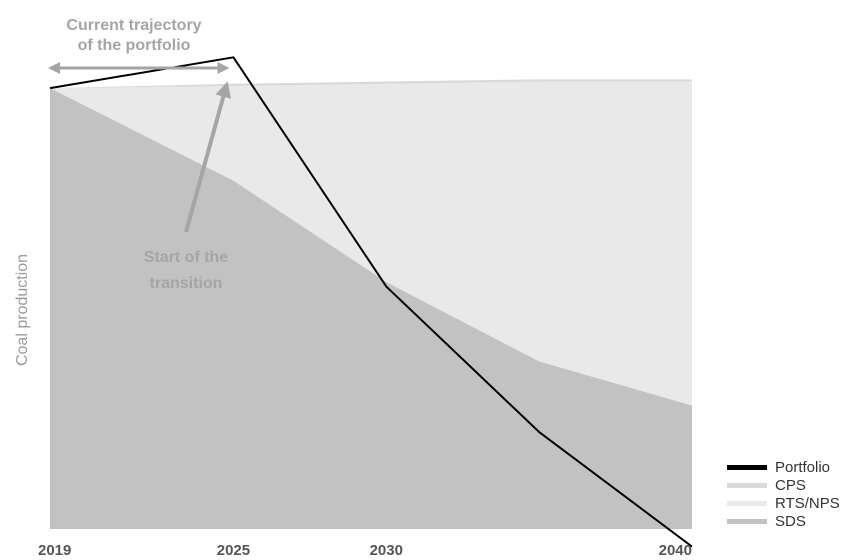 The image size is (854, 560). Describe the element at coordinates (365, 550) in the screenshot. I see `x-axis-ticks: 2019 2025 2030 2040` at that location.